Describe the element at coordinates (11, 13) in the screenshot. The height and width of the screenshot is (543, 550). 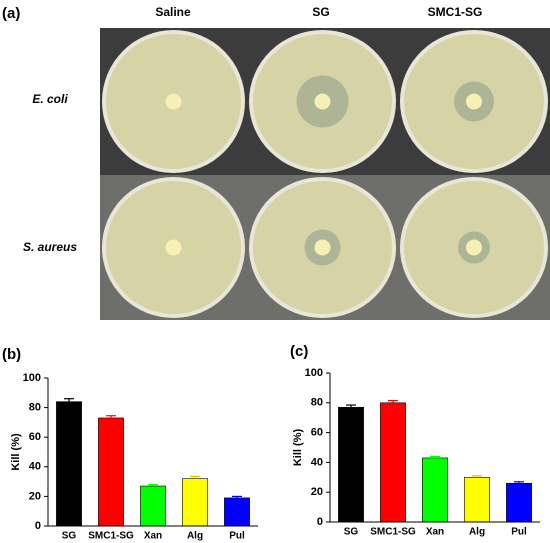
I see `panel-label: (a)` at that location.